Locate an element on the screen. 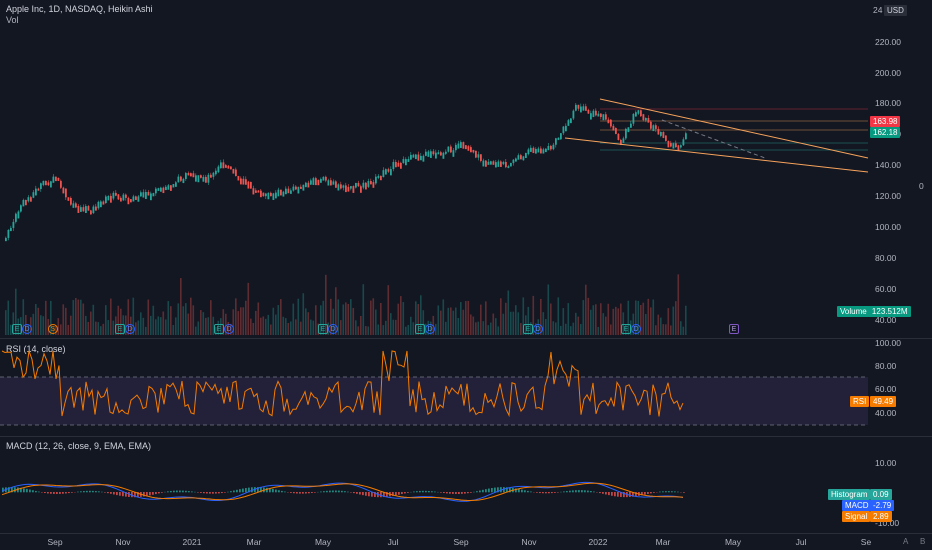 Image resolution: width=932 pixels, height=550 pixels. currency-button: USD is located at coordinates (895, 10).